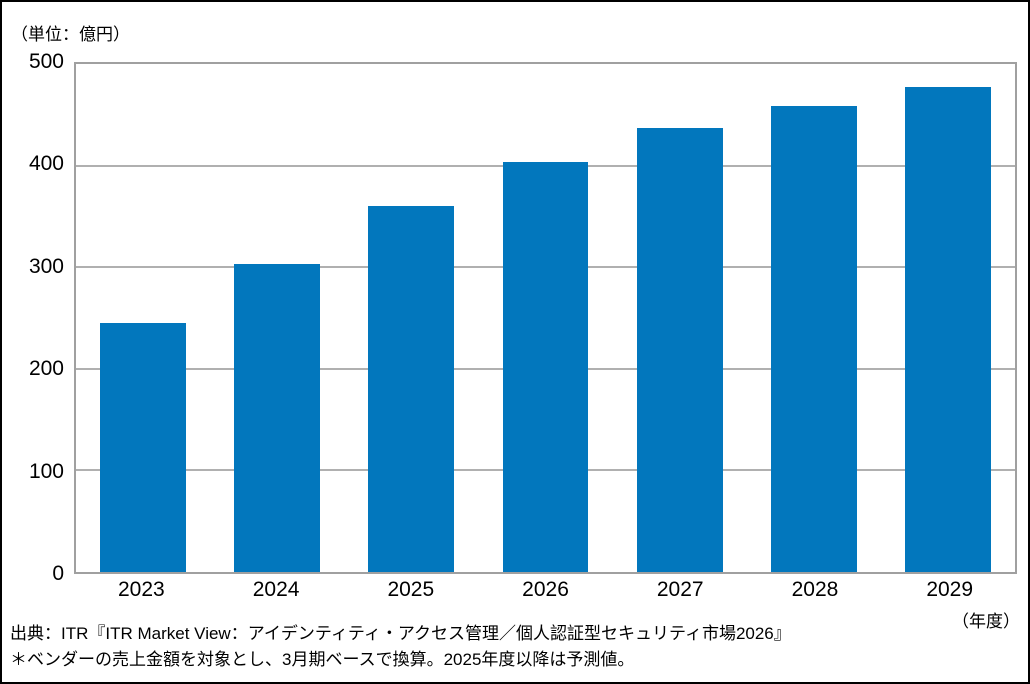  I want to click on bar-slot-2026, so click(545, 318).